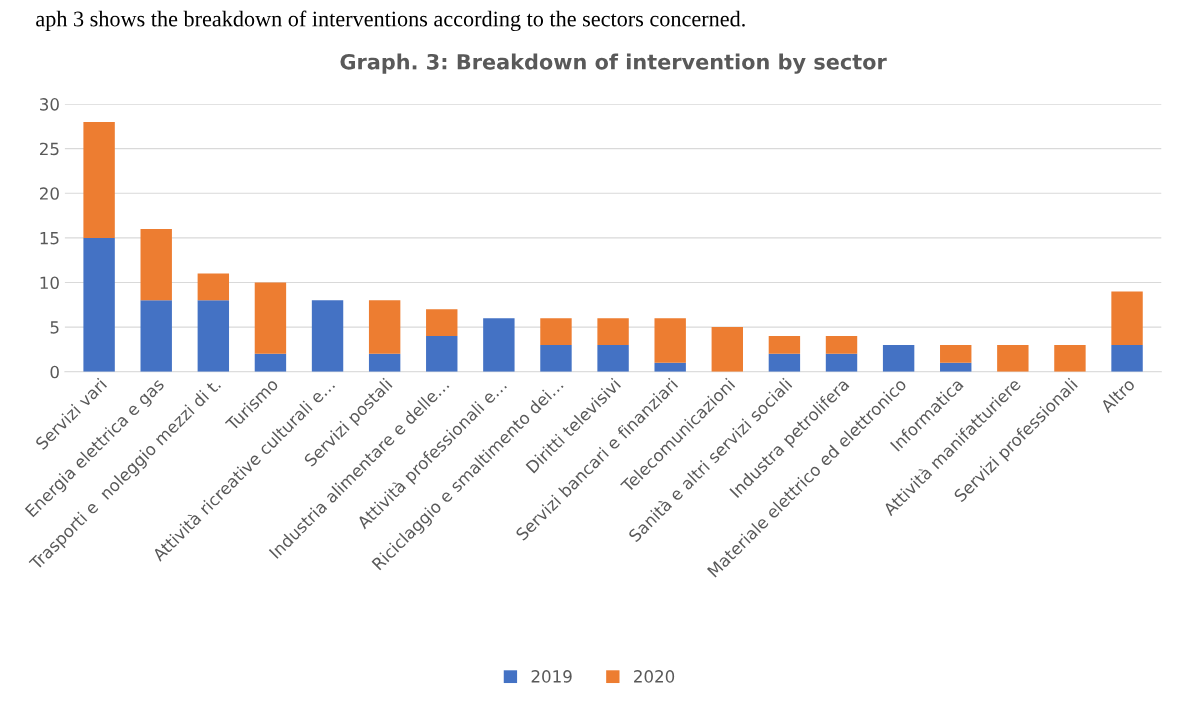 The width and height of the screenshot is (1179, 708). What do you see at coordinates (49, 283) in the screenshot?
I see `y-tick-label: 10` at bounding box center [49, 283].